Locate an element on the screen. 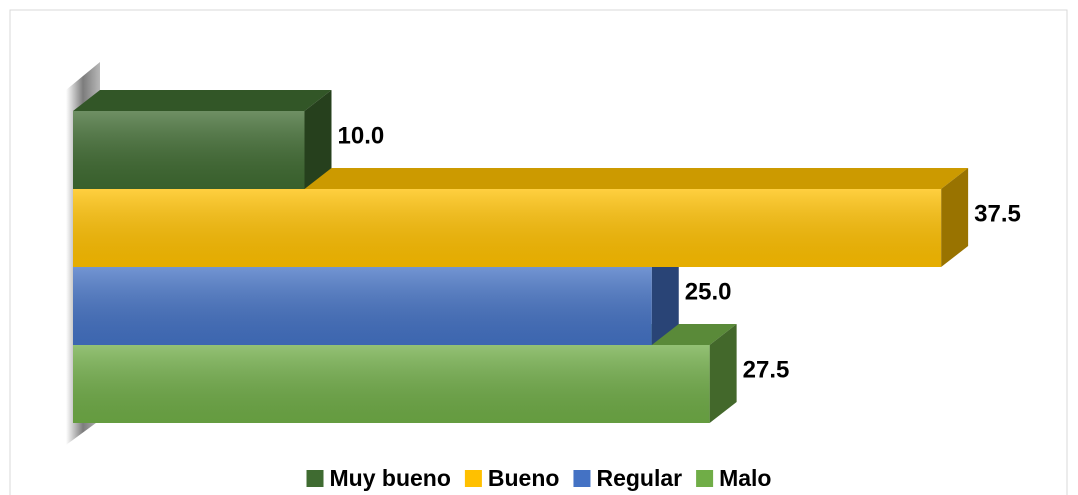 This screenshot has height=495, width=1078. legend-label: Regular is located at coordinates (639, 478).